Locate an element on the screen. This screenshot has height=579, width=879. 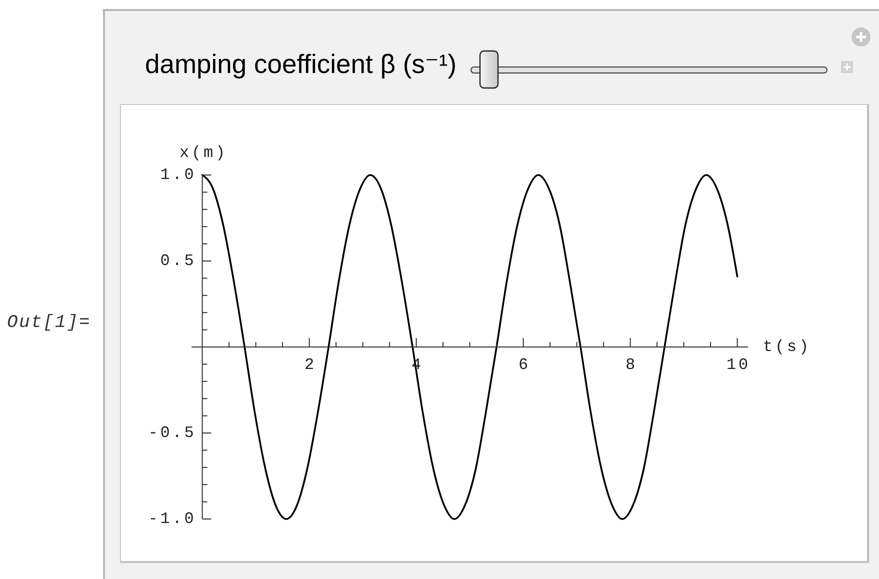
y-tick-label: 1.0 is located at coordinates (178, 175).